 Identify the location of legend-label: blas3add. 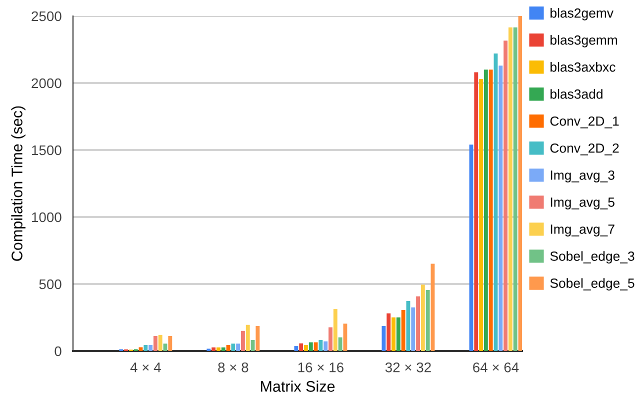
(576, 94).